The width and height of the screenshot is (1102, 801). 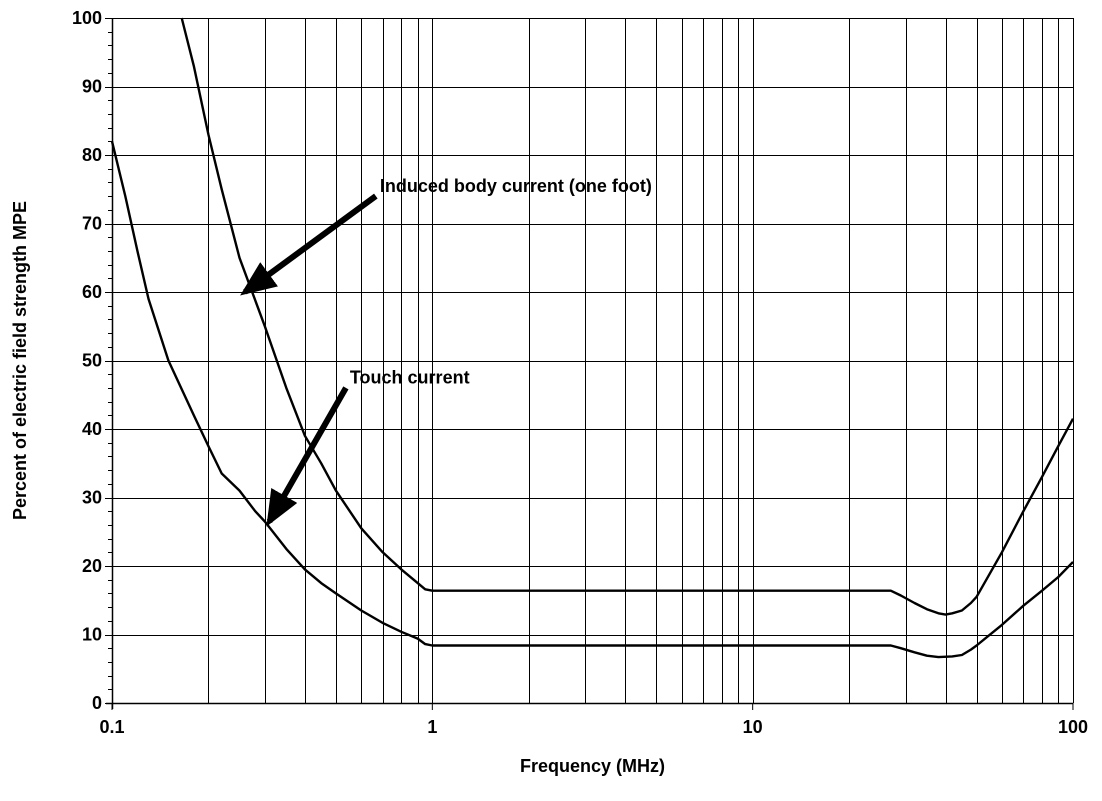 I want to click on annotation-label: Touch current, so click(x=410, y=378).